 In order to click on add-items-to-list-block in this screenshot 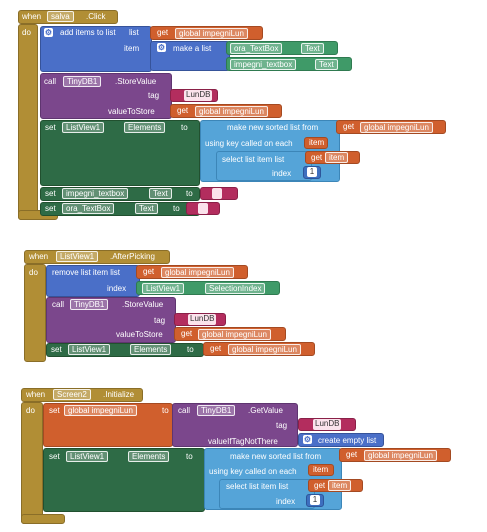, I will do `click(96, 49)`.